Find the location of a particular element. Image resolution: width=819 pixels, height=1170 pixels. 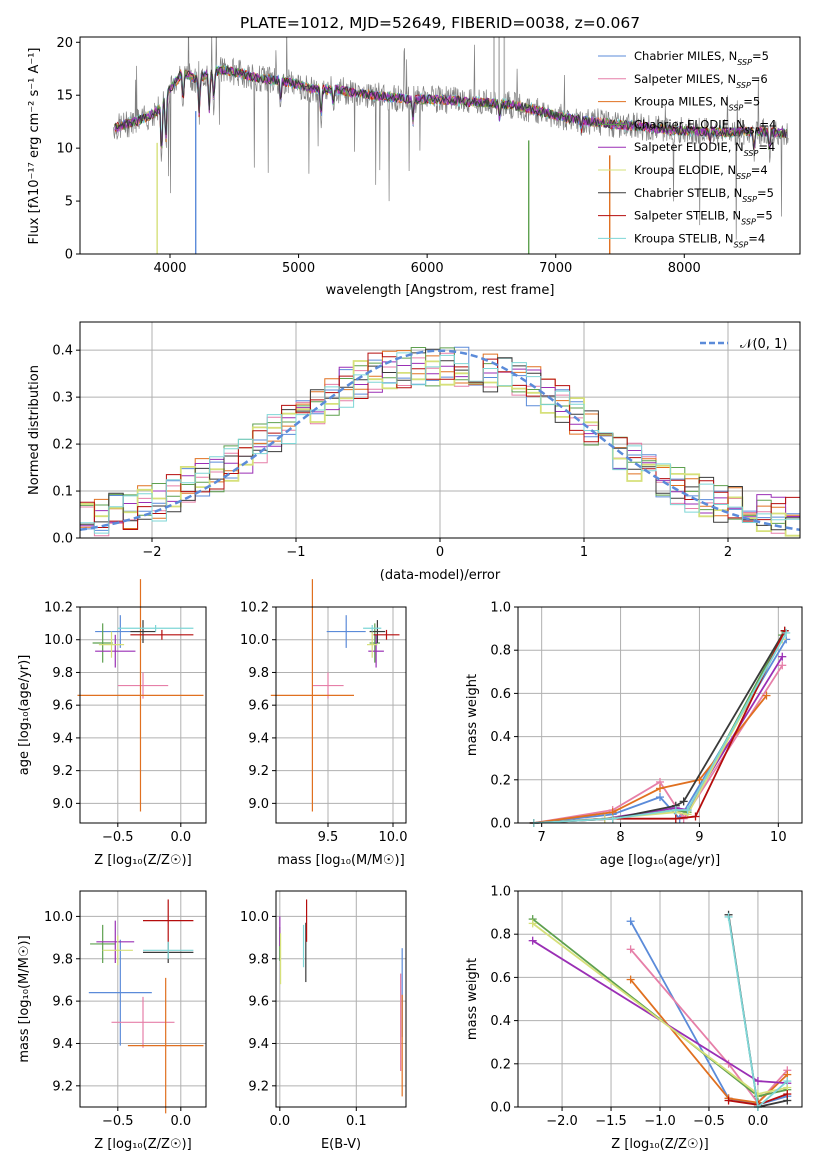

mass-z-xlabel: Z [log₁₀(Z/Z☉)] is located at coordinates (142, 1144).